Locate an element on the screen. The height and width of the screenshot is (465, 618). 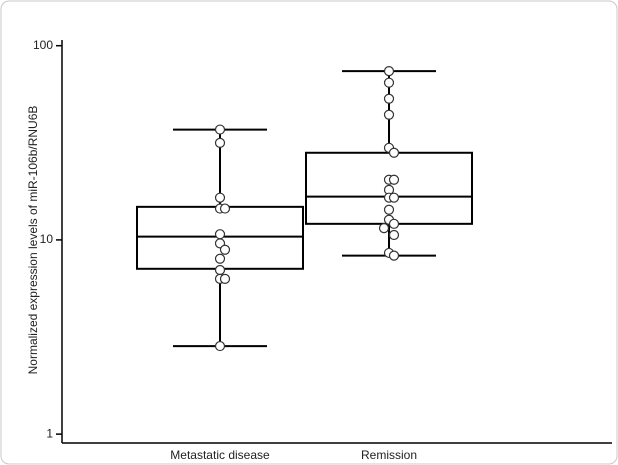
y-tick-label: 1 is located at coordinates (49, 433).